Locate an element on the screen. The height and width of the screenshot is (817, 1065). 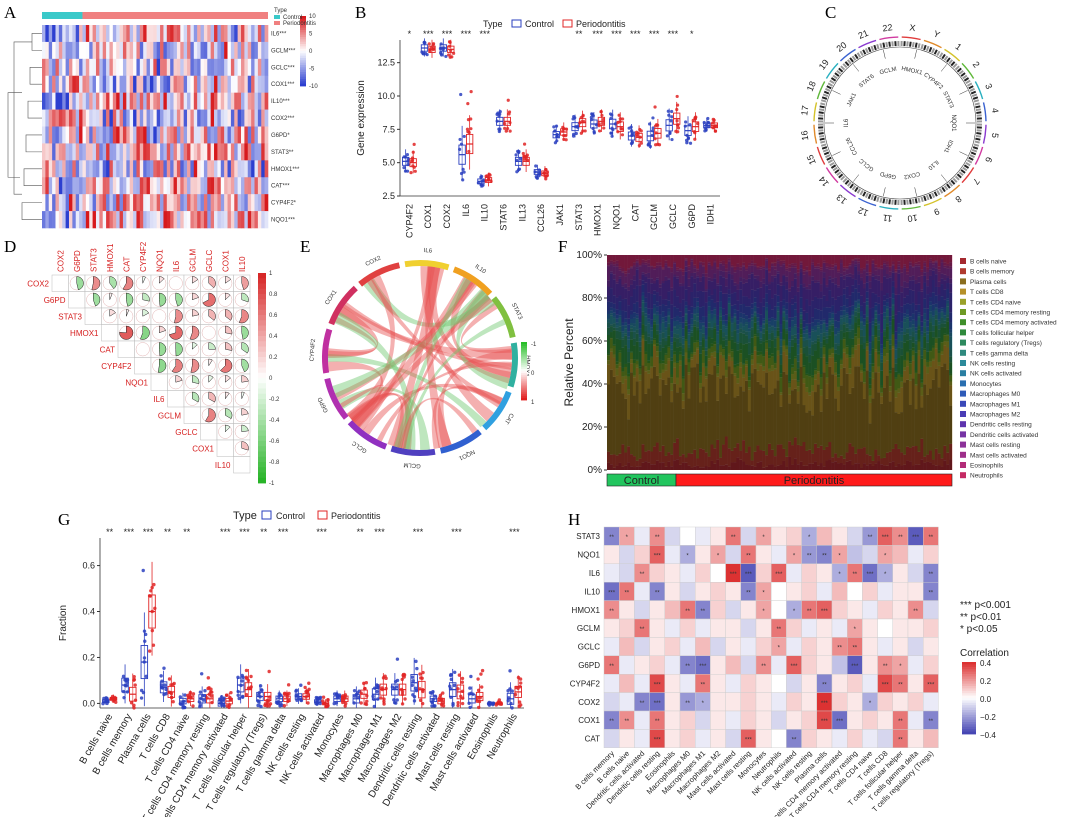
f-legend-label: T cells CD4 memory resting is located at coordinates (1010, 313).